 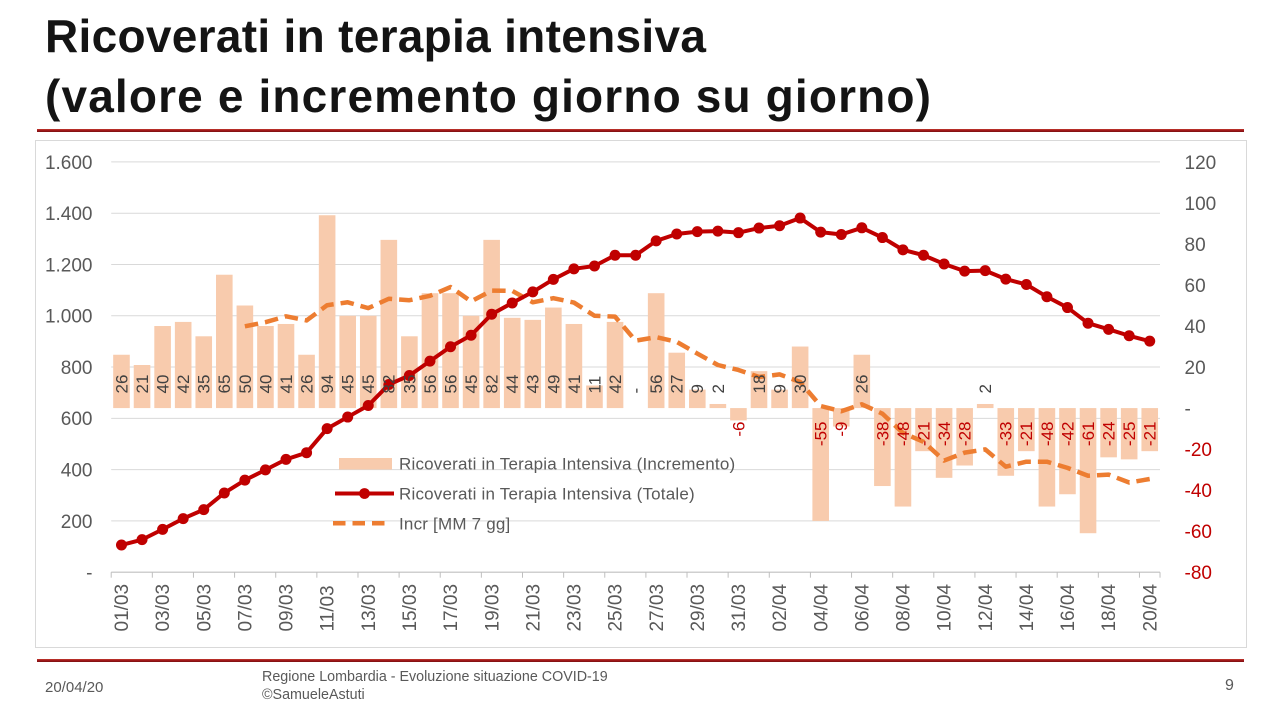 I want to click on svg-text: 100, so click(x=1201, y=204).